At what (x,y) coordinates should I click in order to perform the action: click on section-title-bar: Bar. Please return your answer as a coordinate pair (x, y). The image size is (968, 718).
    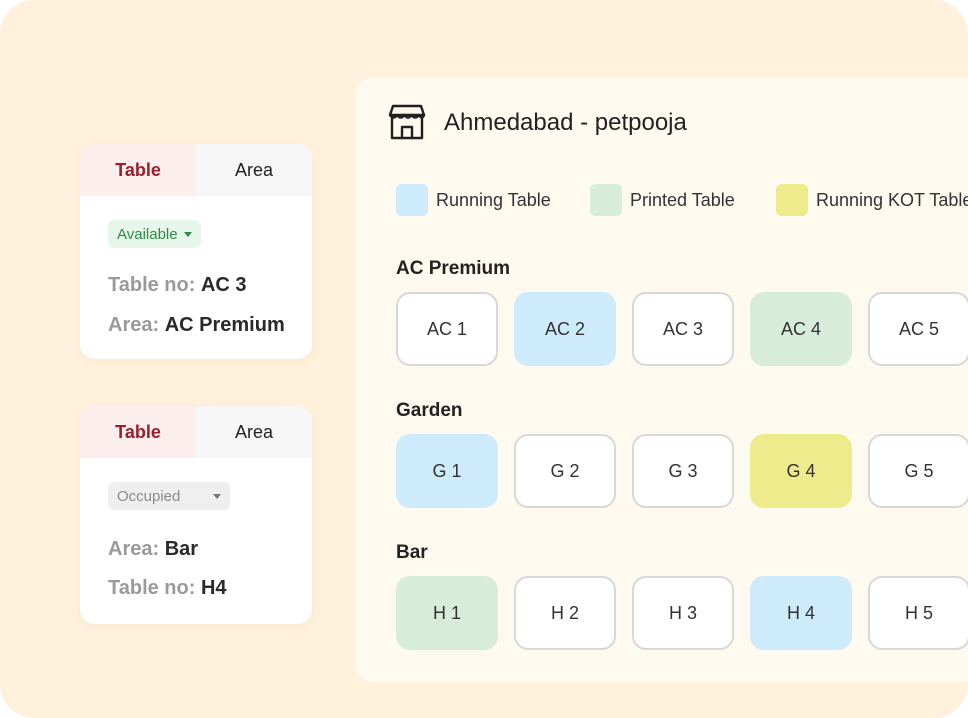
    Looking at the image, I should click on (412, 552).